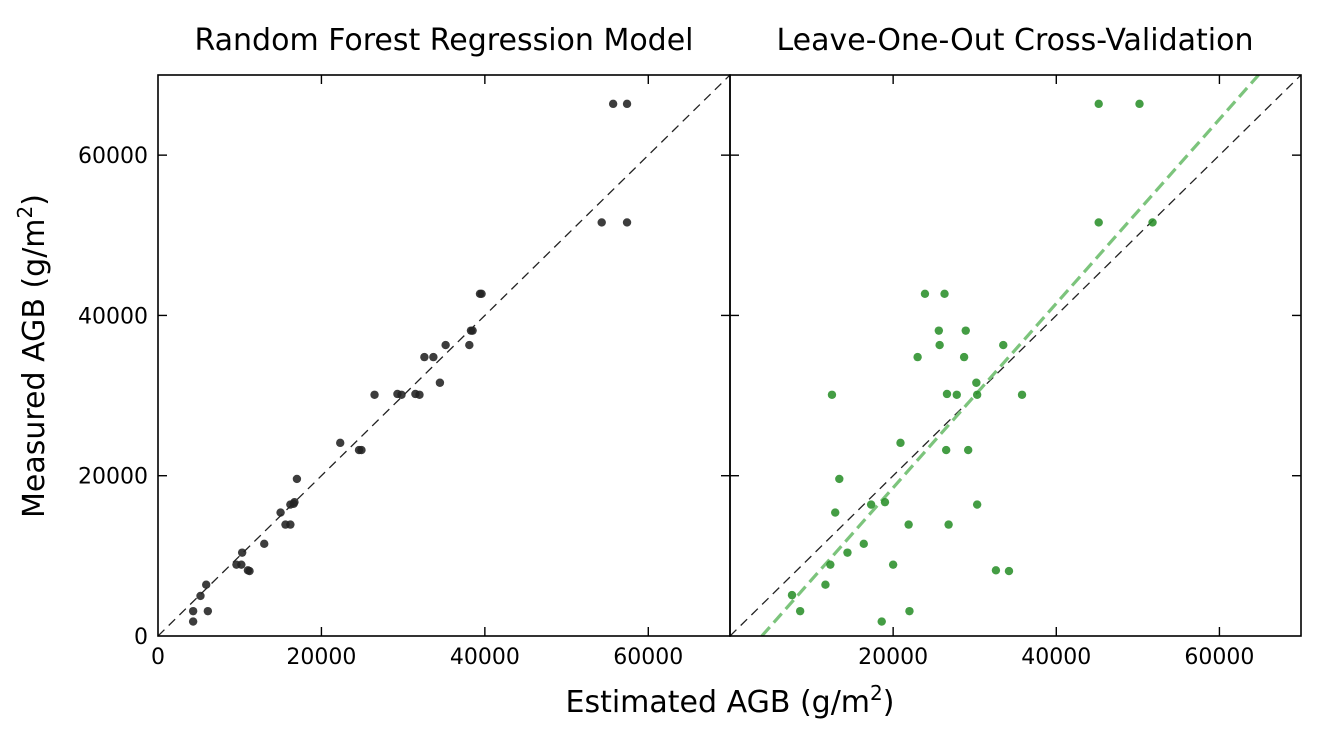 This screenshot has height=746, width=1326. Describe the element at coordinates (113, 477) in the screenshot. I see `y-tick-label: 20000` at that location.